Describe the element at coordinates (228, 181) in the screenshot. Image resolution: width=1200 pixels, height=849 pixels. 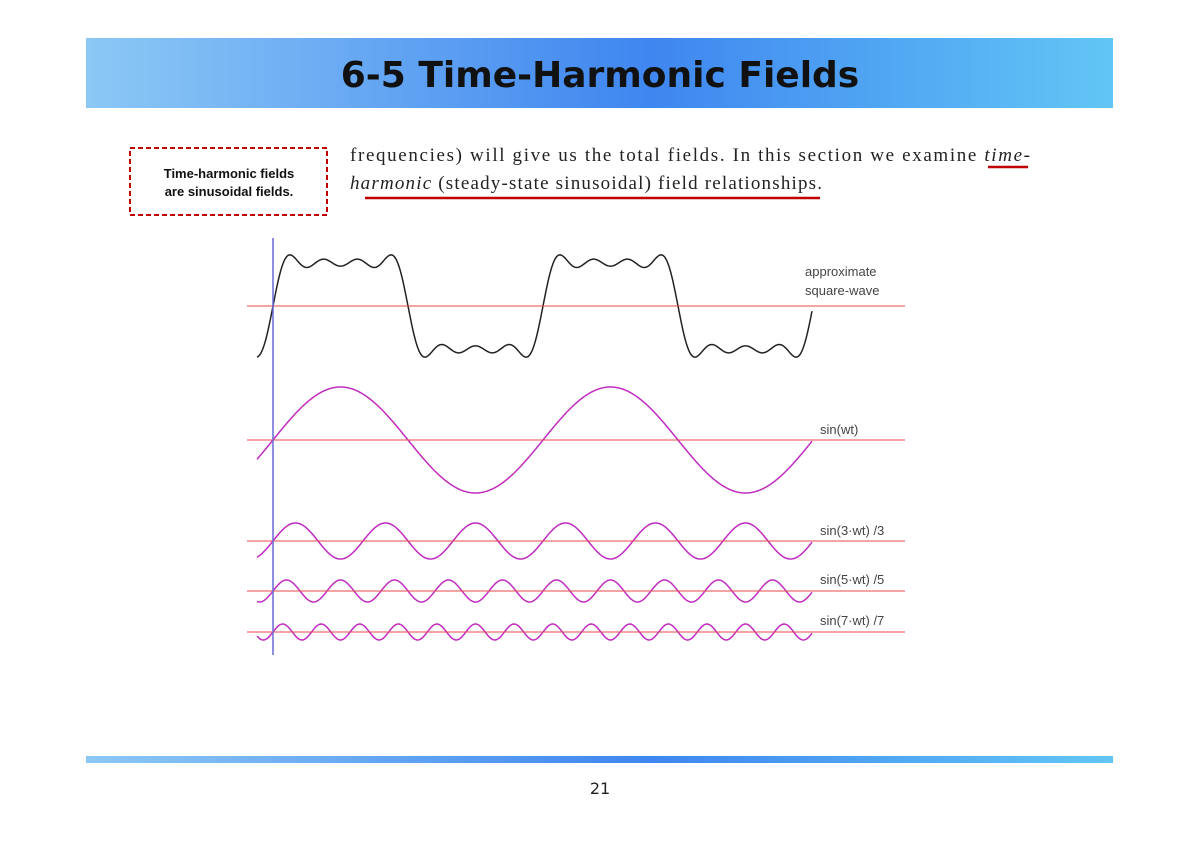
I see `note-box` at that location.